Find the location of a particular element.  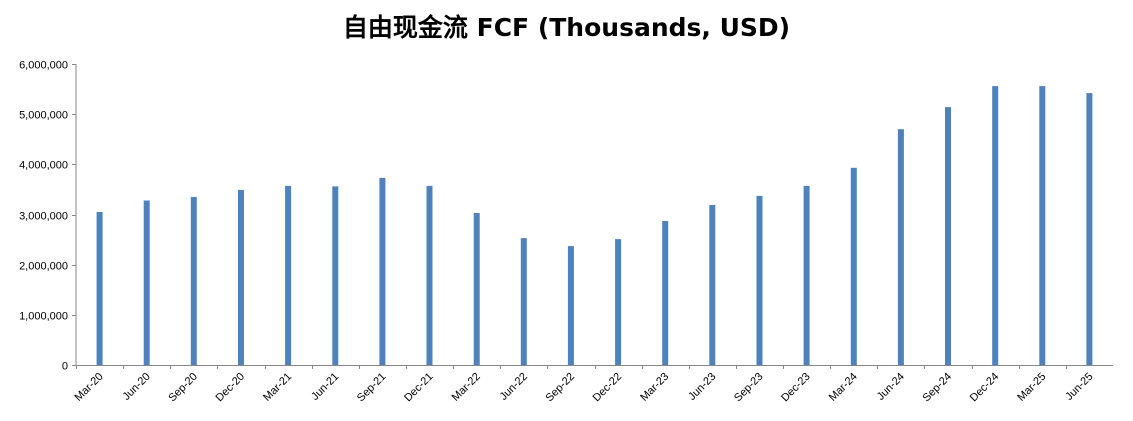

x-tick-label: Sep-21 is located at coordinates (372, 388).